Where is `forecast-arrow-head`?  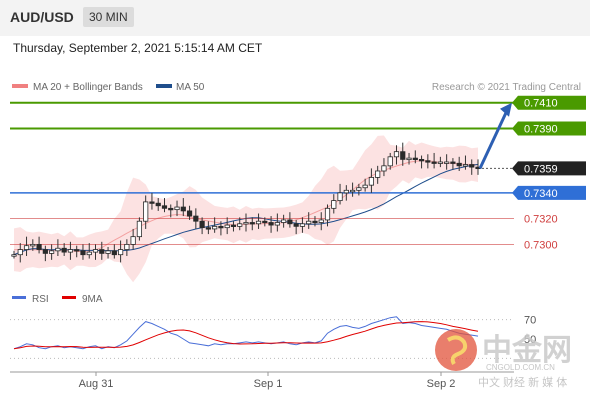
forecast-arrow-head is located at coordinates (506, 109).